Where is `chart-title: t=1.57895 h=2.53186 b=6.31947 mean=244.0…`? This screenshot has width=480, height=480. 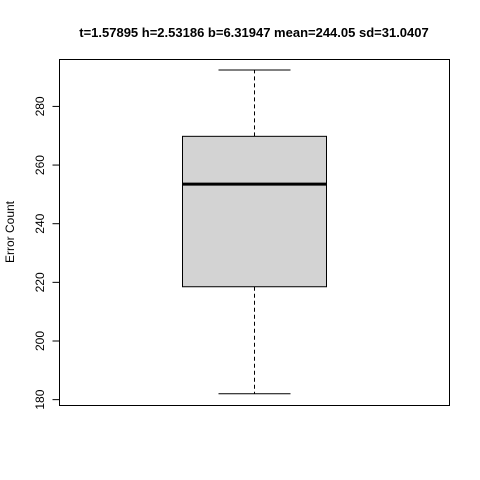 chart-title: t=1.57895 h=2.53186 b=6.31947 mean=244.0… is located at coordinates (253, 32).